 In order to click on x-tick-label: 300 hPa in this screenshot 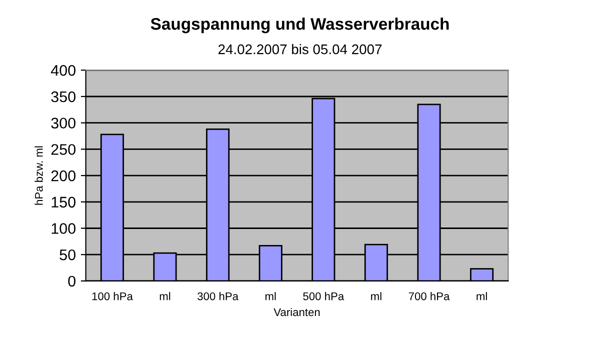, I will do `click(218, 296)`.